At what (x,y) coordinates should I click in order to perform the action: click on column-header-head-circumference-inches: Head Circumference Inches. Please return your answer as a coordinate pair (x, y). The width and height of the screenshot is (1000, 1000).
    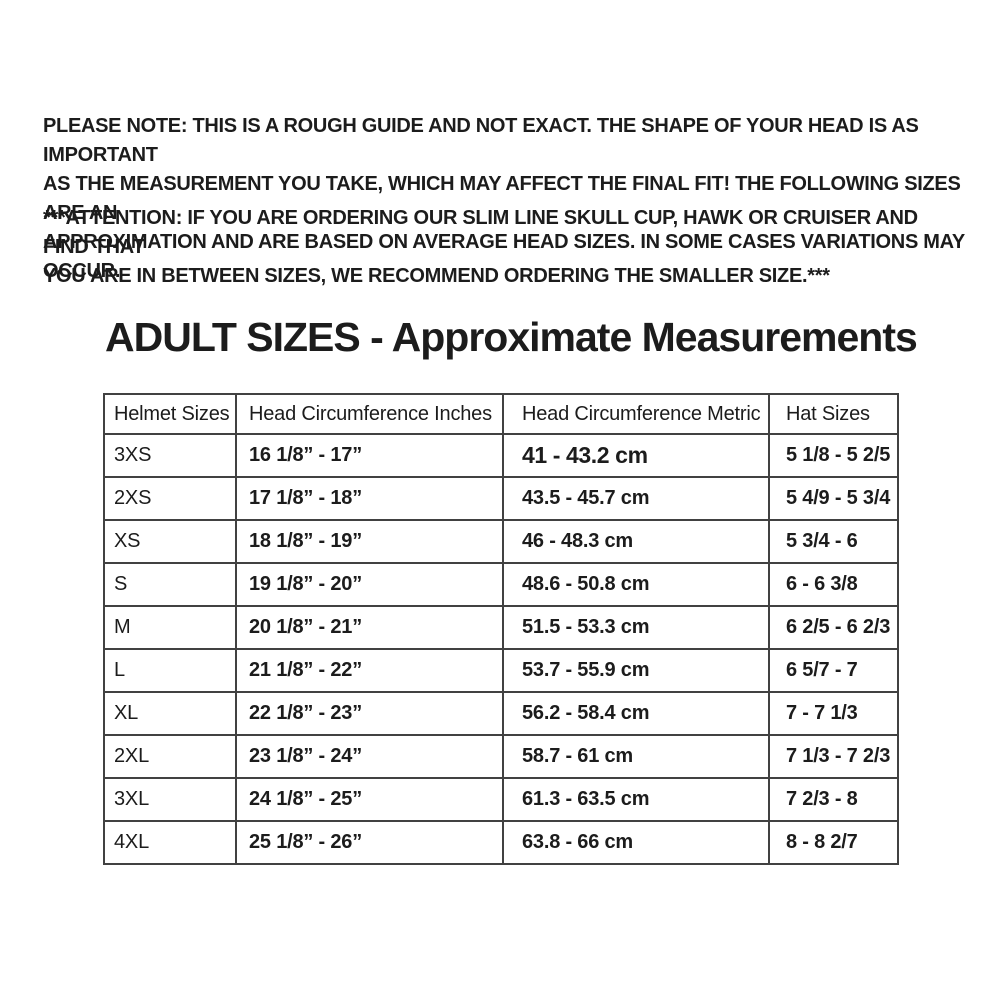
    Looking at the image, I should click on (369, 414).